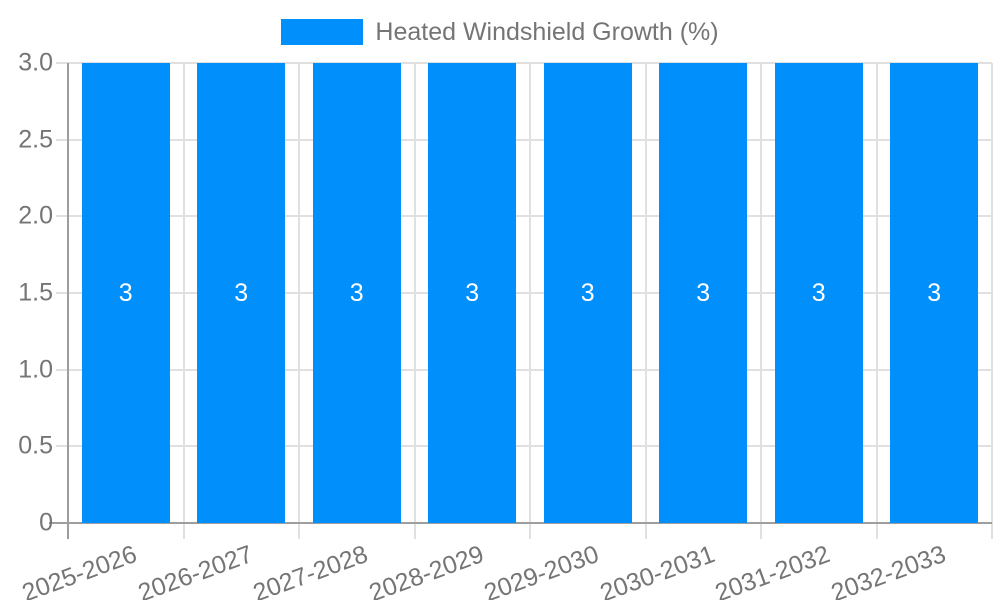  I want to click on x-tick-label: 2032-2033, so click(888, 570).